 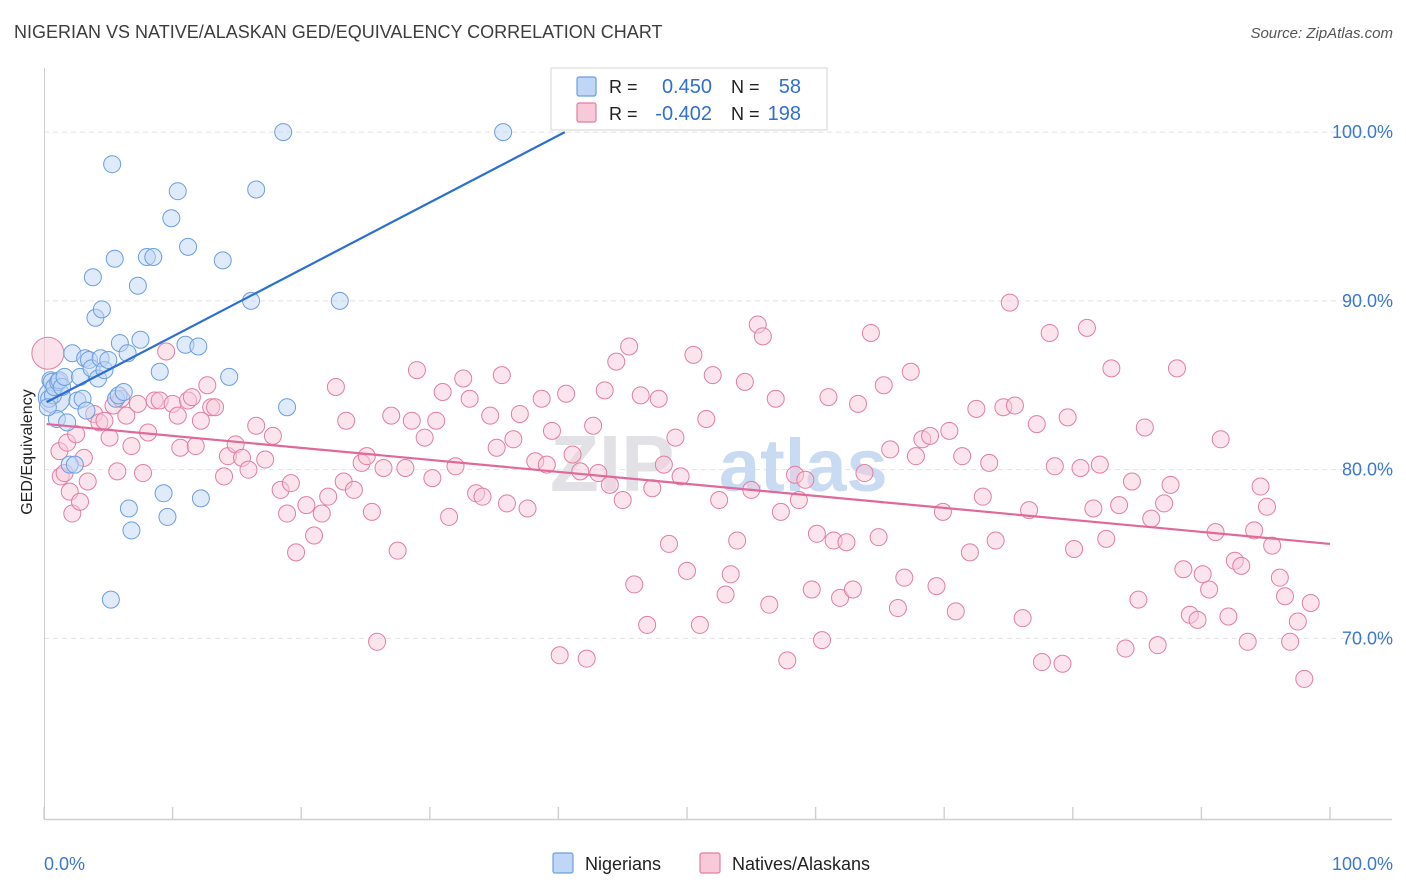 I want to click on trend-line-natives, so click(x=688, y=484).